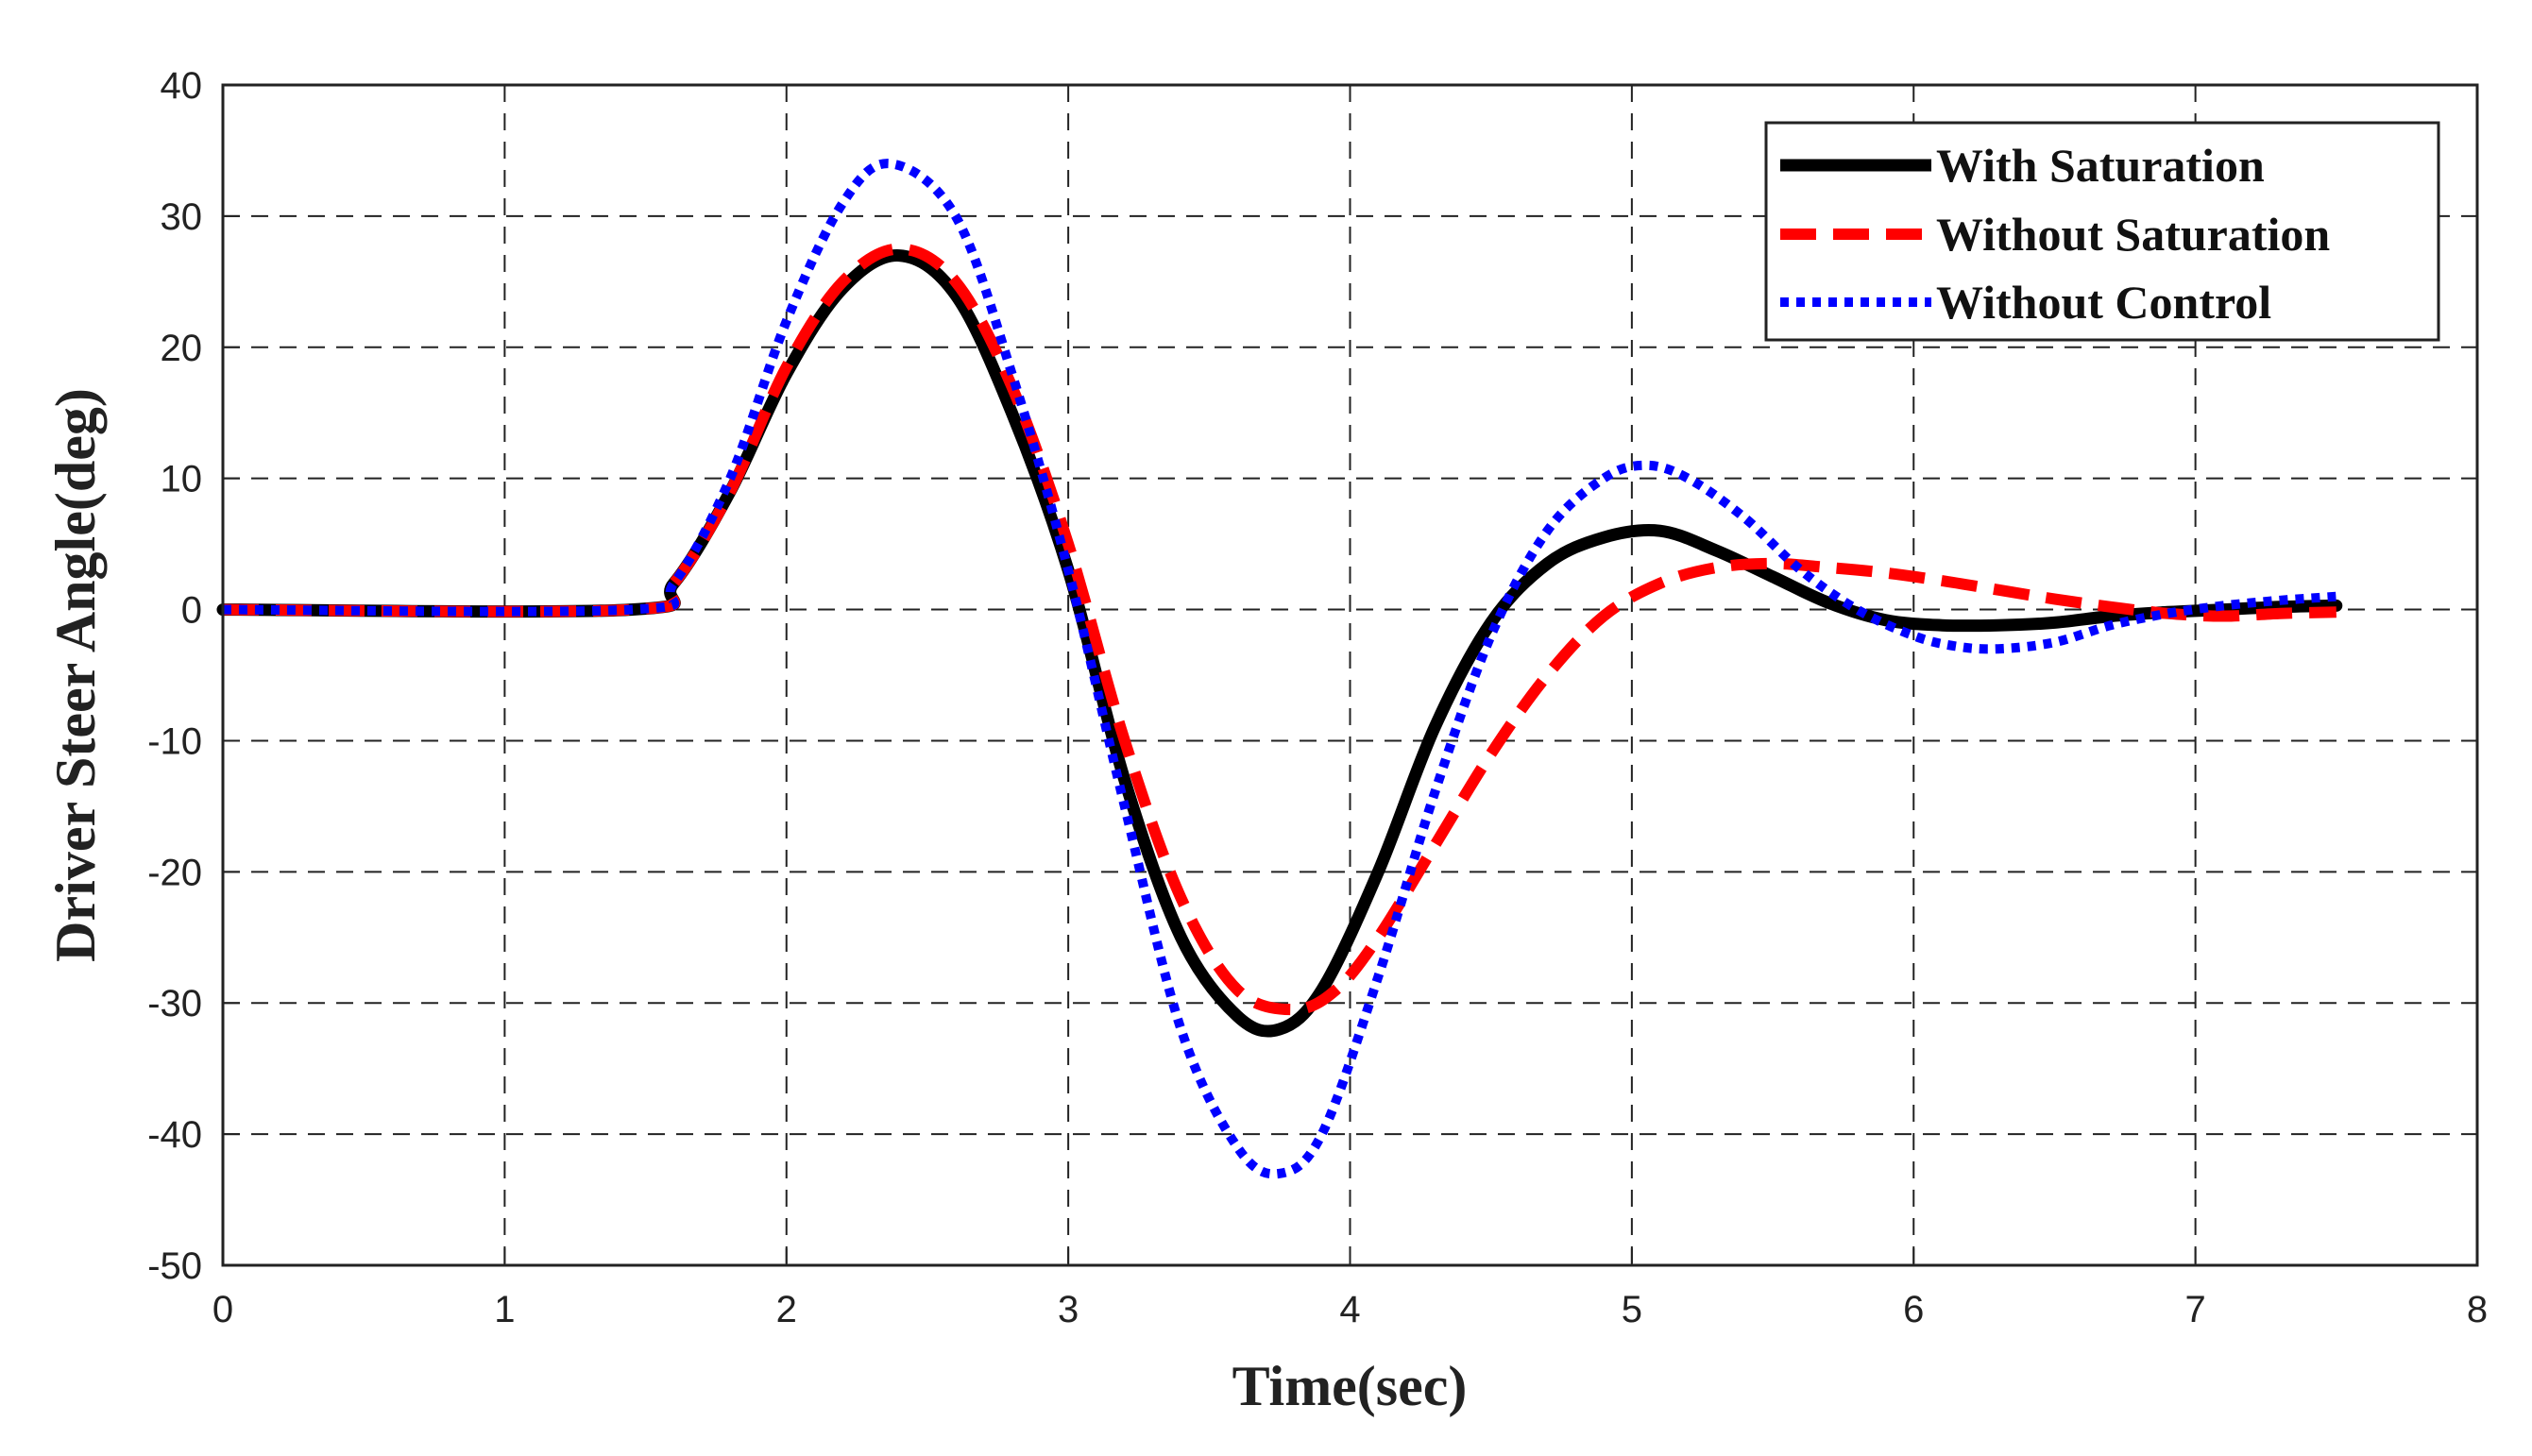 This screenshot has width=2532, height=1456. I want to click on legend-label-without-control: Without Control, so click(2104, 302).